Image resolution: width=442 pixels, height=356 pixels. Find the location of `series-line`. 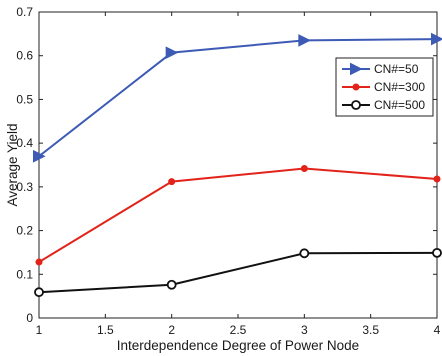

series-line is located at coordinates (238, 272).